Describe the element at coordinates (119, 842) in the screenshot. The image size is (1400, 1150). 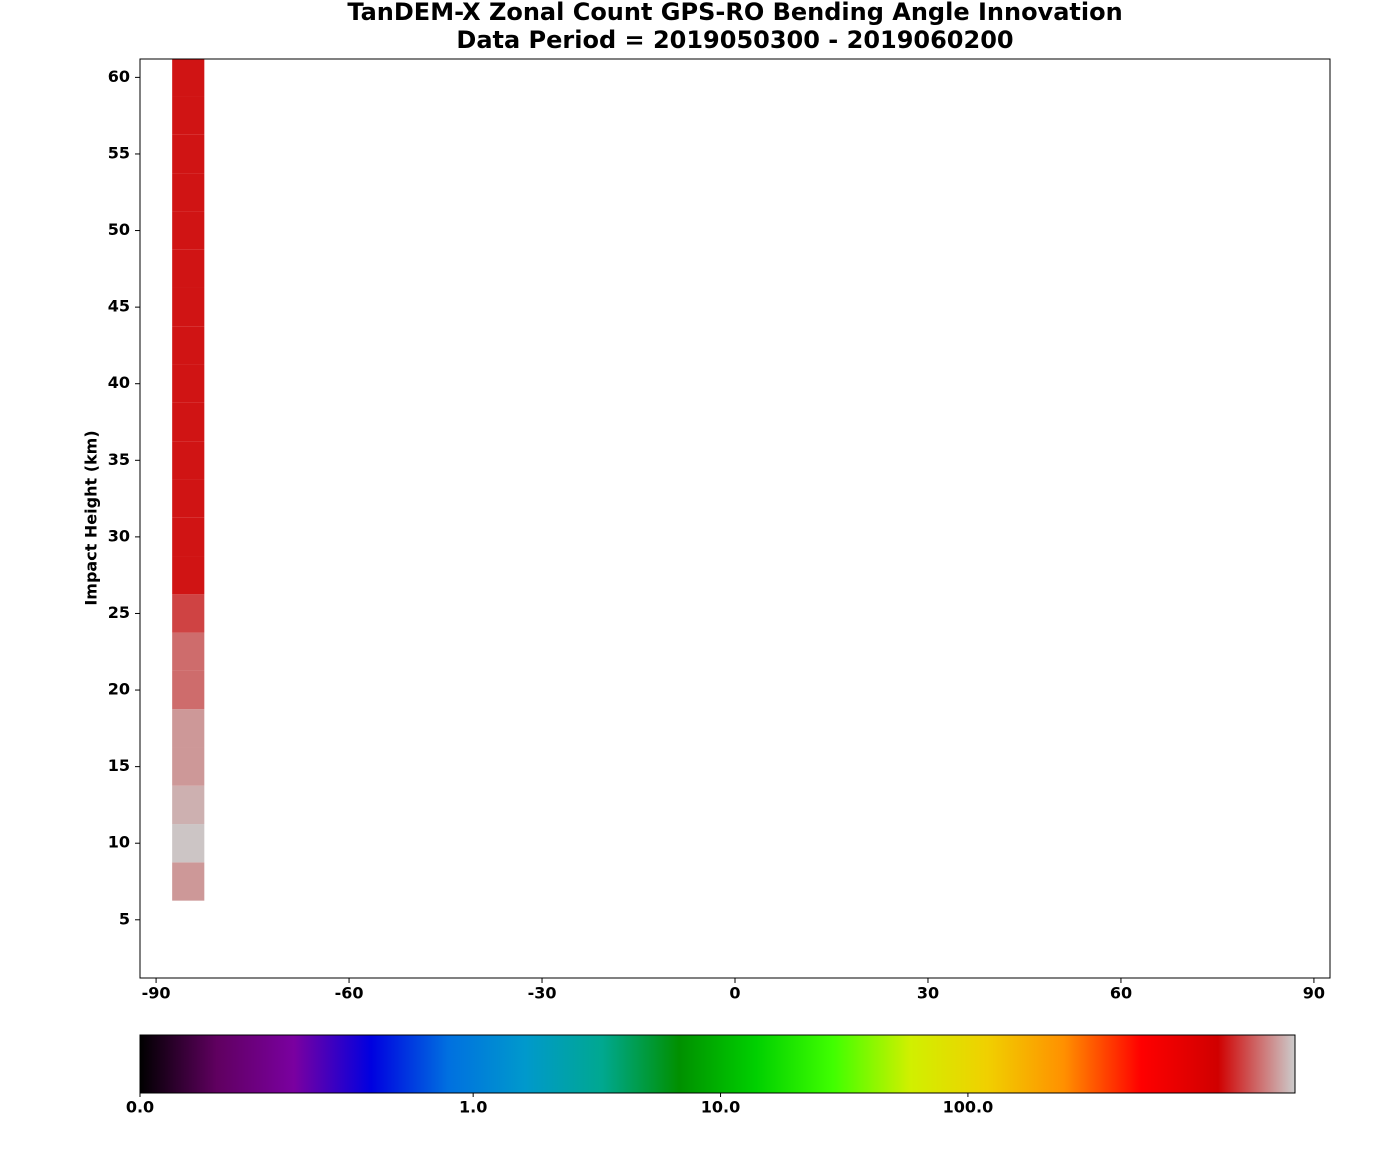
I see `y-tick-label: 10` at that location.